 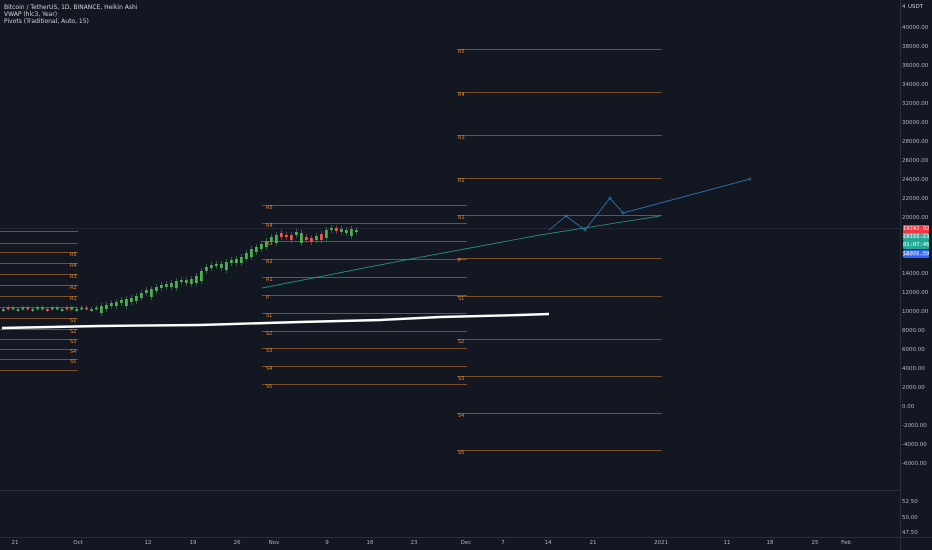 What do you see at coordinates (73, 277) in the screenshot?
I see `pivot-label-r3: R3` at bounding box center [73, 277].